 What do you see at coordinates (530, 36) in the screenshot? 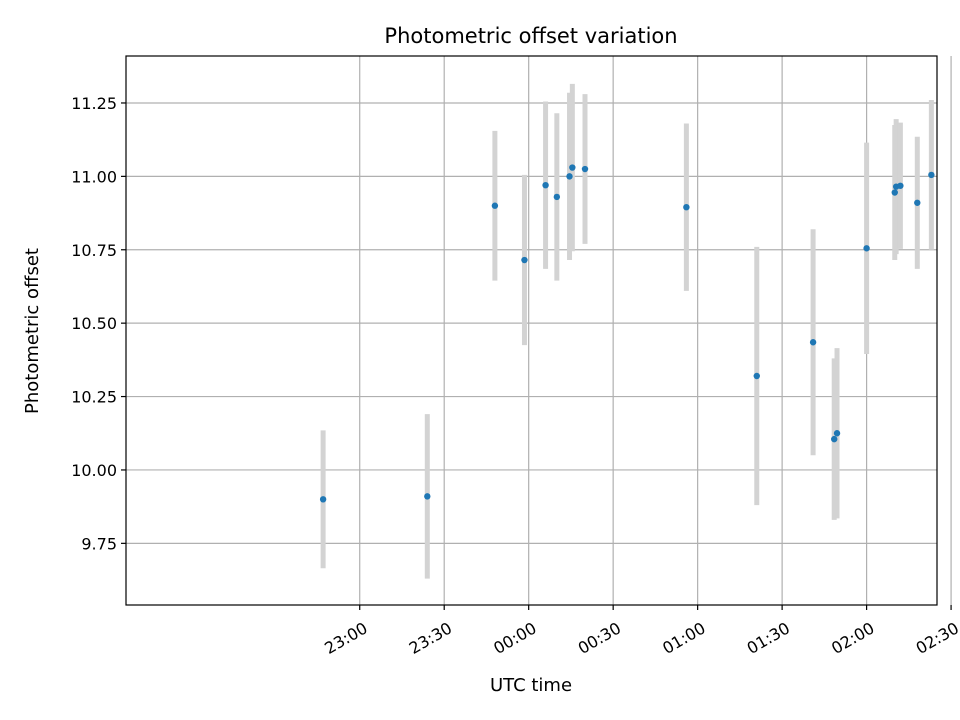
I see `chart-title: Photometric offset variation` at bounding box center [530, 36].